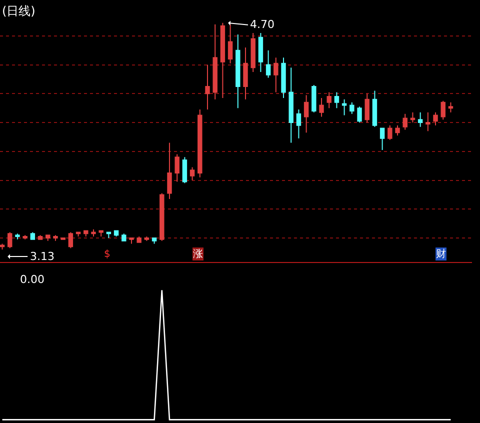 This screenshot has width=480, height=423. What do you see at coordinates (19, 11) in the screenshot?
I see `chart-title: (日线)` at bounding box center [19, 11].